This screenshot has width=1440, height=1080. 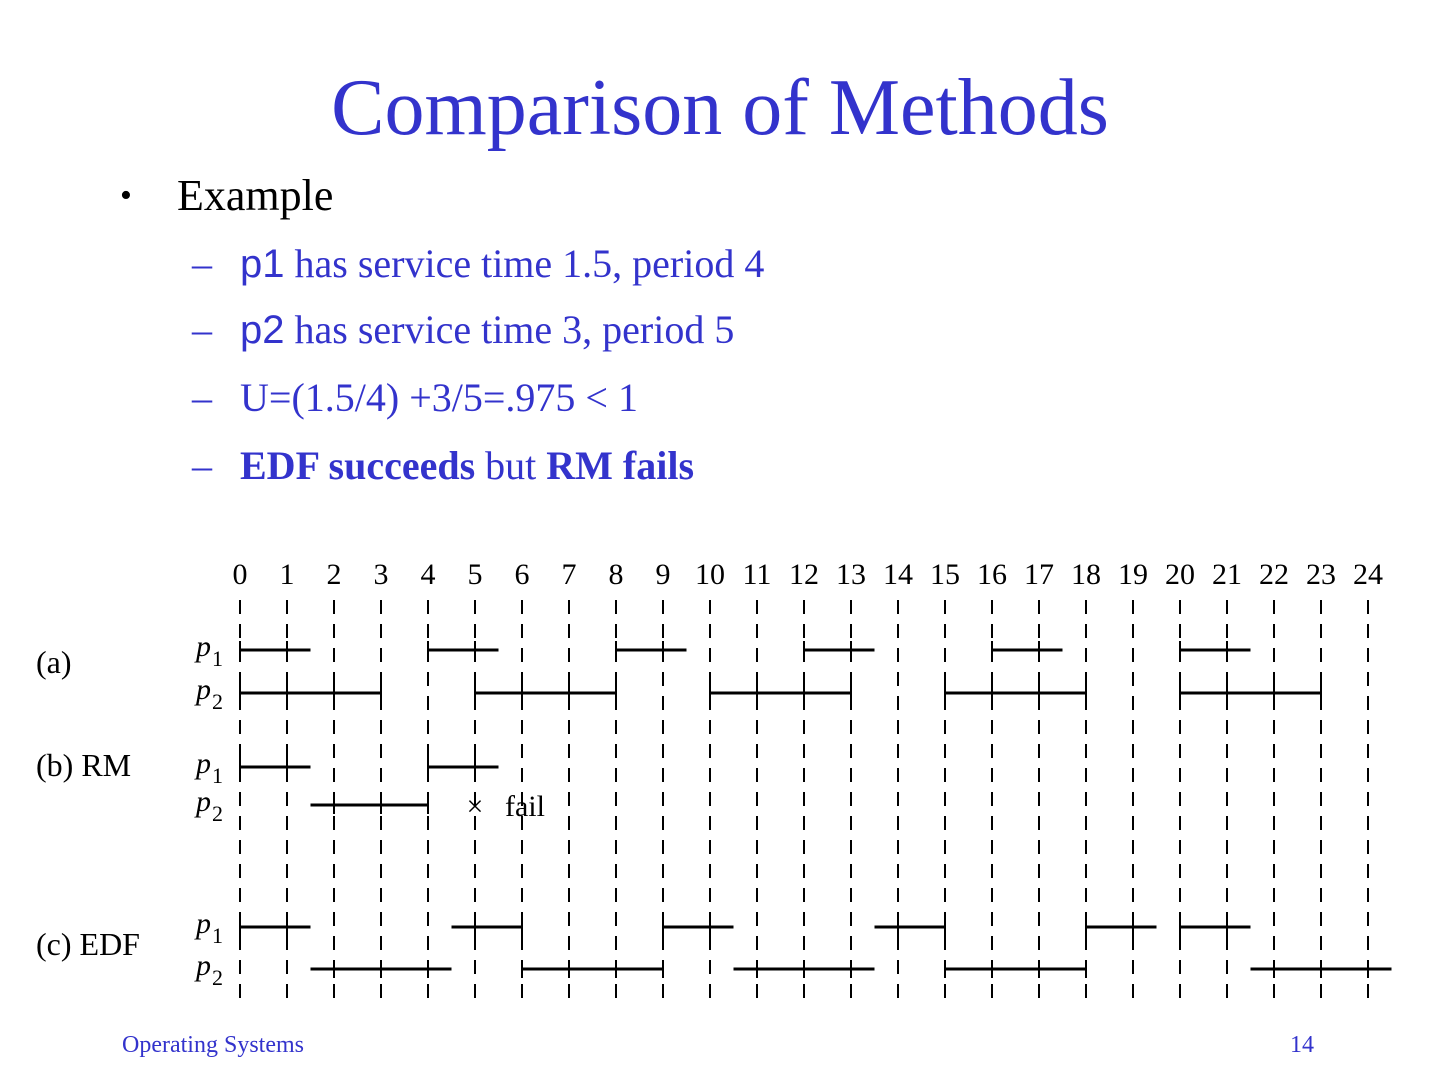 What do you see at coordinates (511, 465) in the screenshot?
I see `conjunction: but` at bounding box center [511, 465].